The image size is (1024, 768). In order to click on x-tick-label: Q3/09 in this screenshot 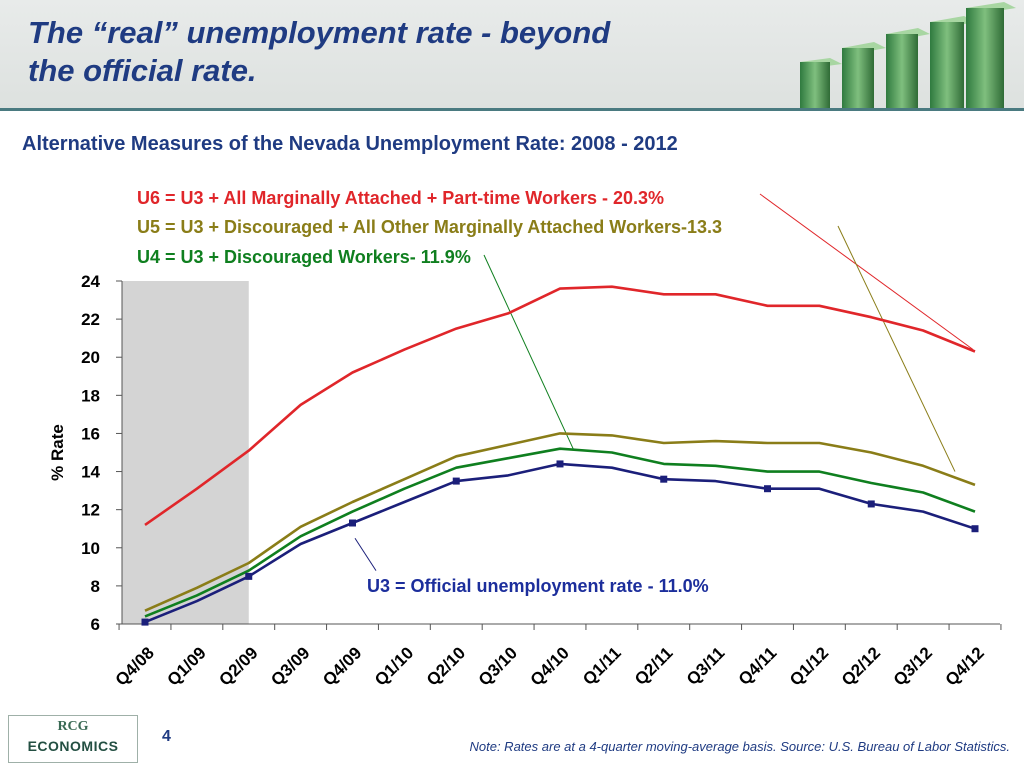, I will do `click(290, 666)`.